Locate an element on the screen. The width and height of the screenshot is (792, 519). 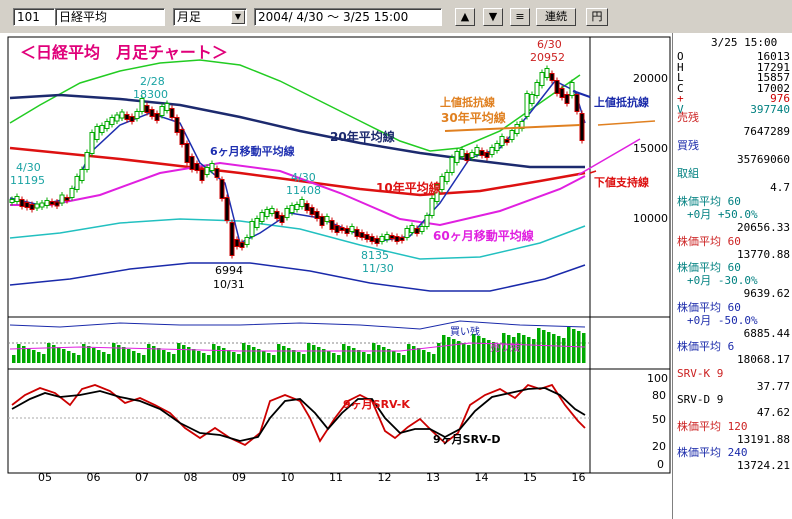
indicator-value: 13724.21 is located at coordinates (763, 465).